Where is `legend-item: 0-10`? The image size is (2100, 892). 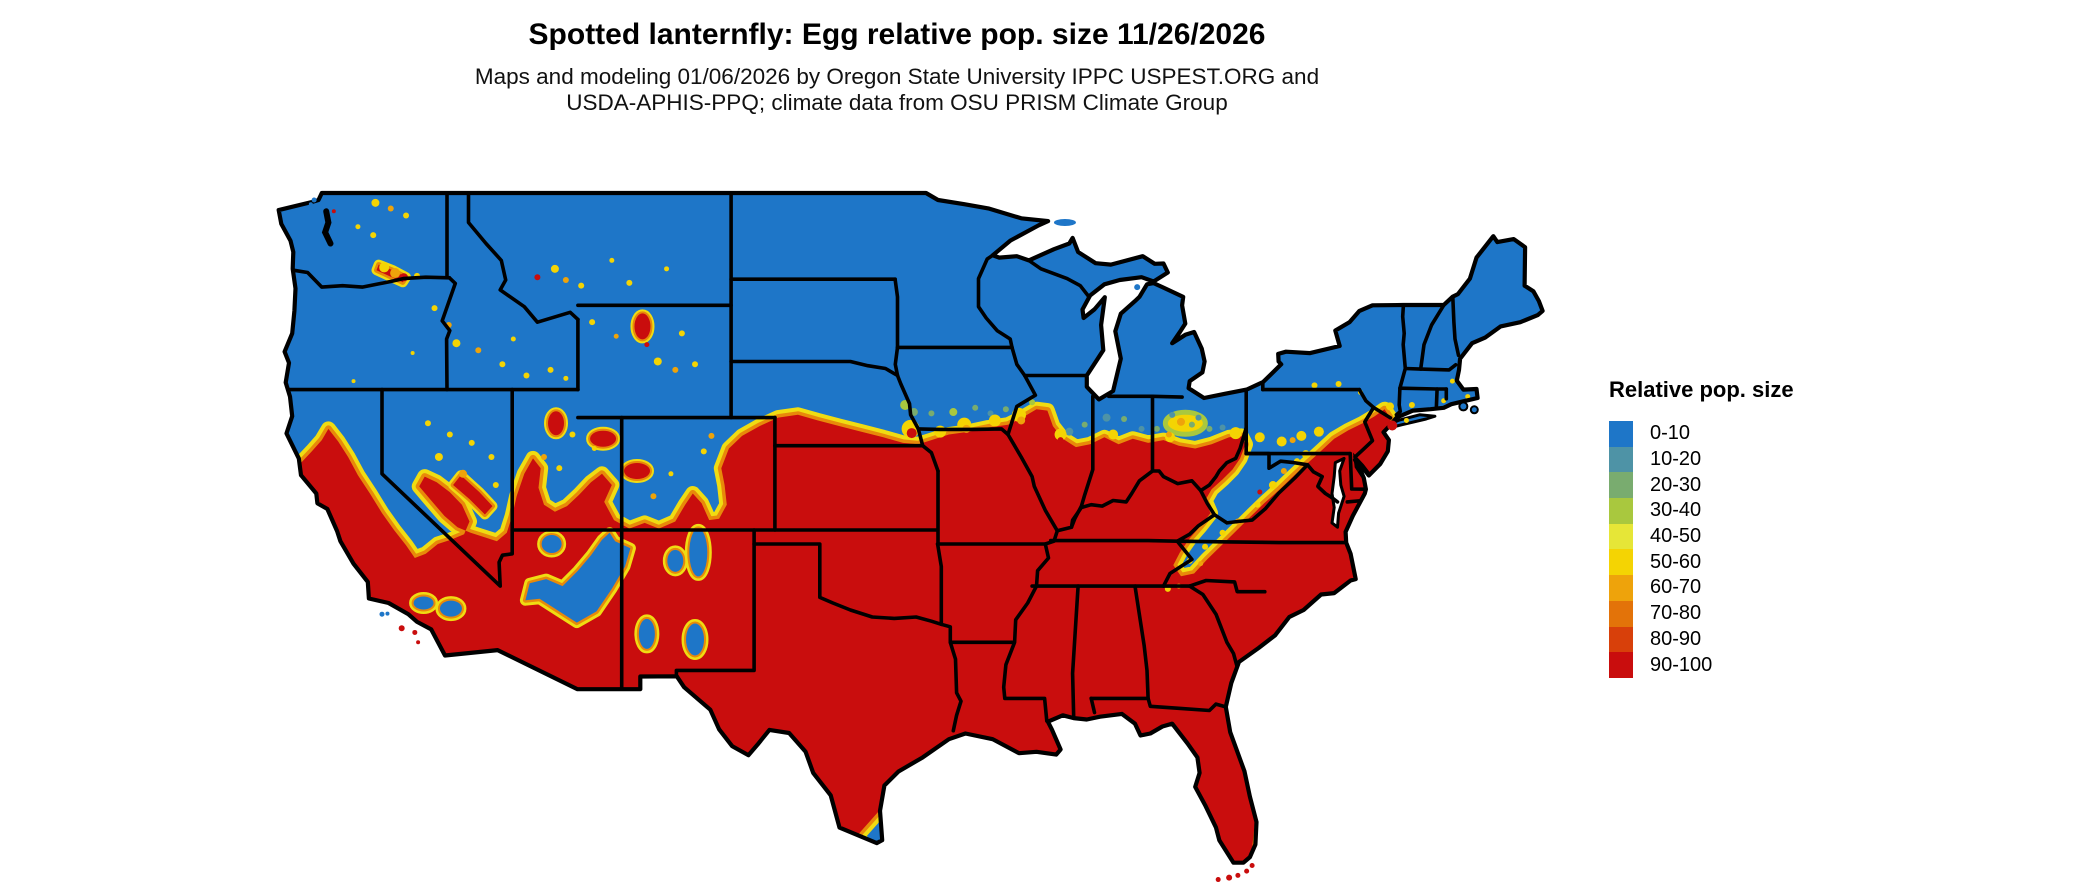 legend-item: 0-10 is located at coordinates (1701, 434).